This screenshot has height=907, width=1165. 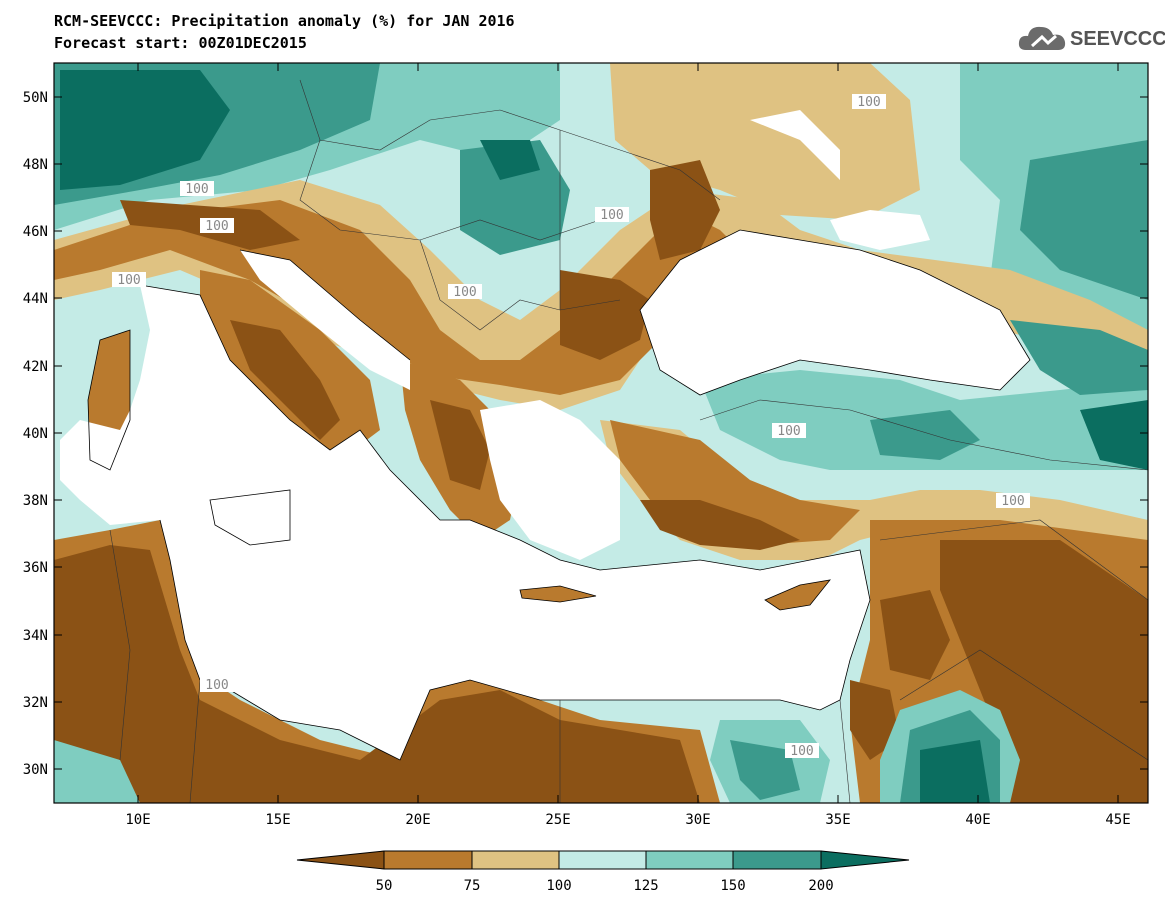 I want to click on lat-label: 34N, so click(x=35, y=636).